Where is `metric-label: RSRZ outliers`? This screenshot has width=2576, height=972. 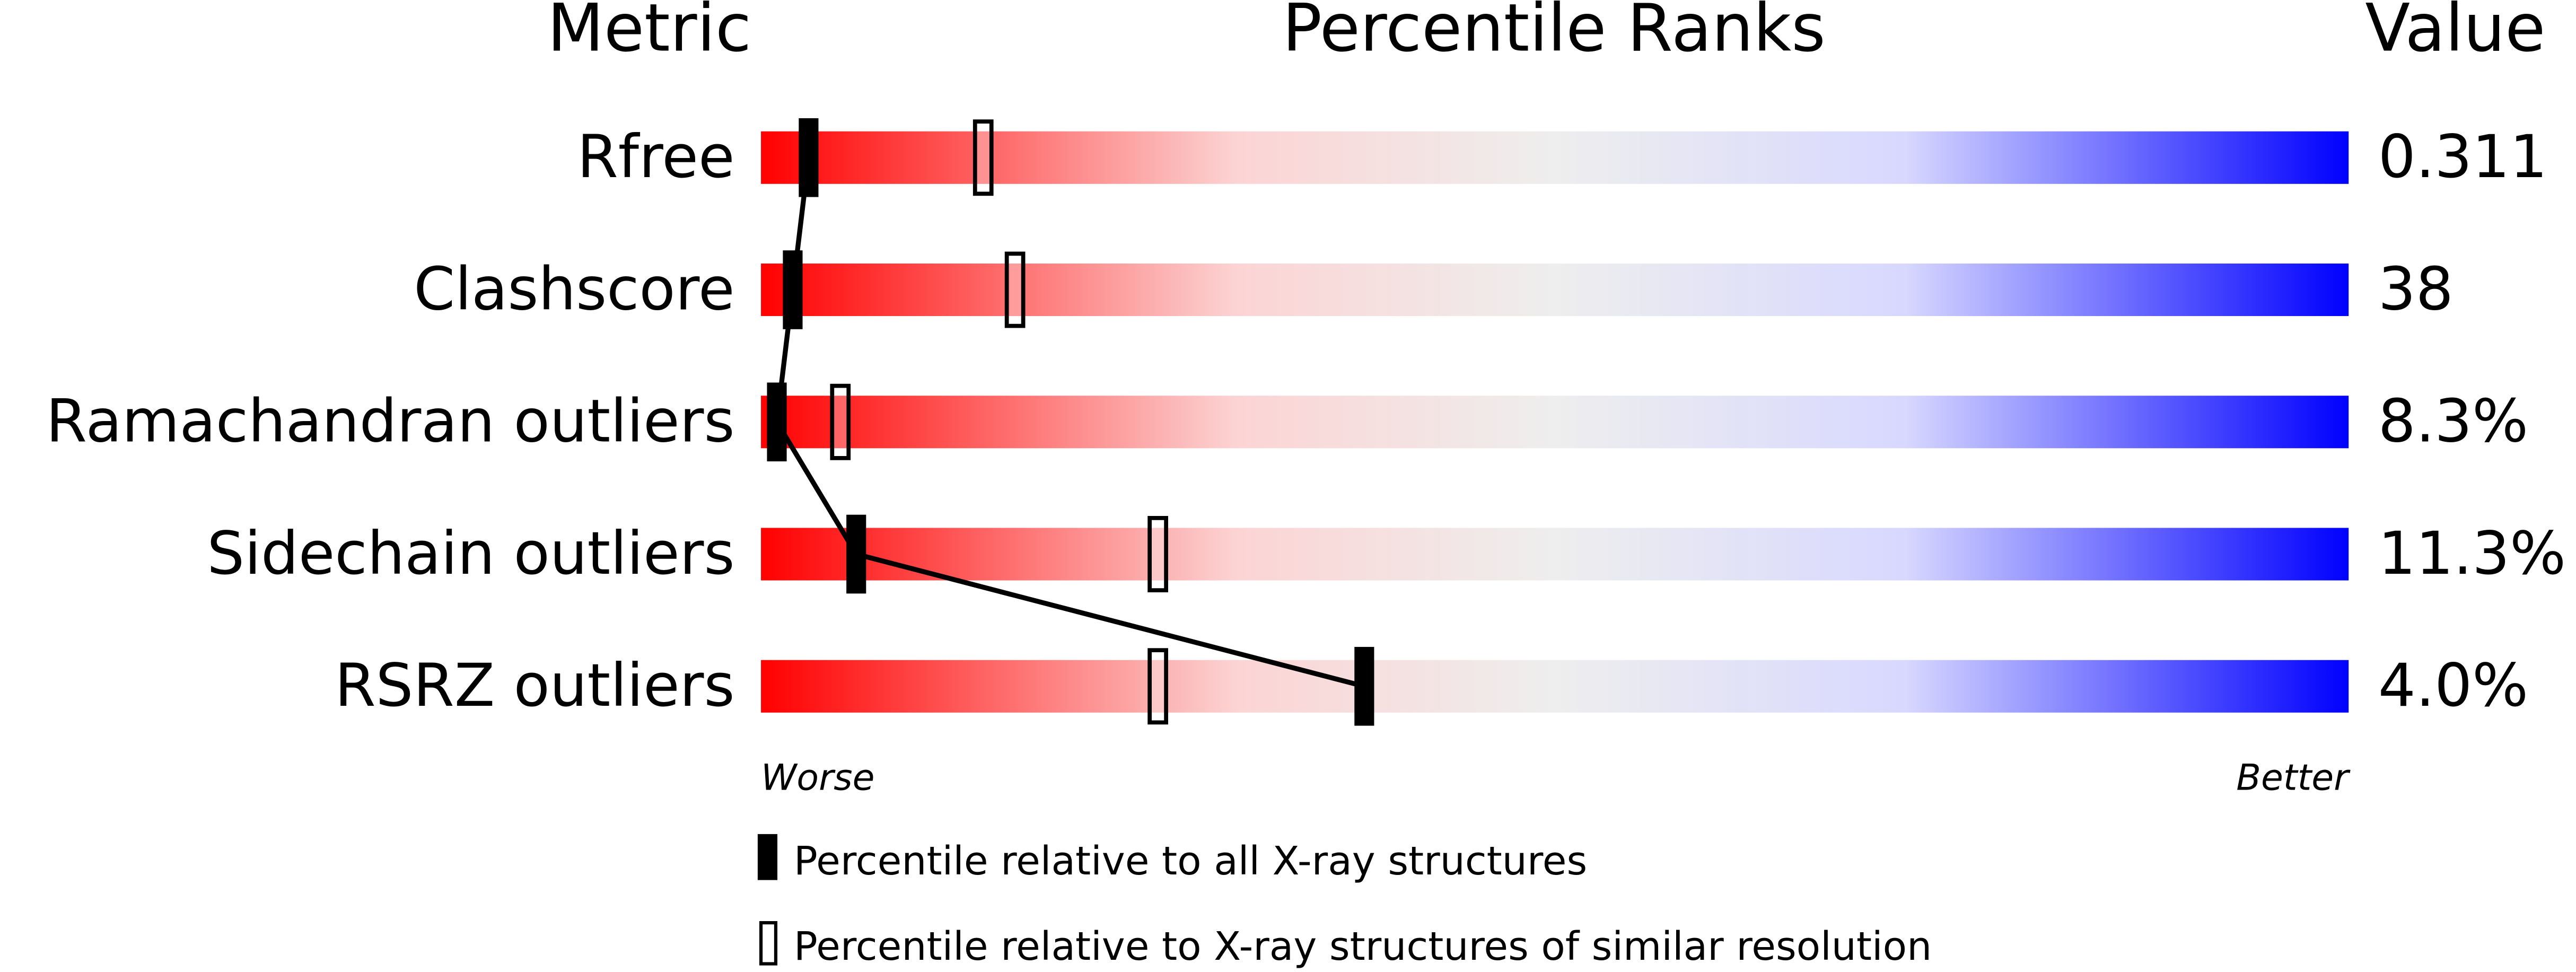
metric-label: RSRZ outliers is located at coordinates (534, 686).